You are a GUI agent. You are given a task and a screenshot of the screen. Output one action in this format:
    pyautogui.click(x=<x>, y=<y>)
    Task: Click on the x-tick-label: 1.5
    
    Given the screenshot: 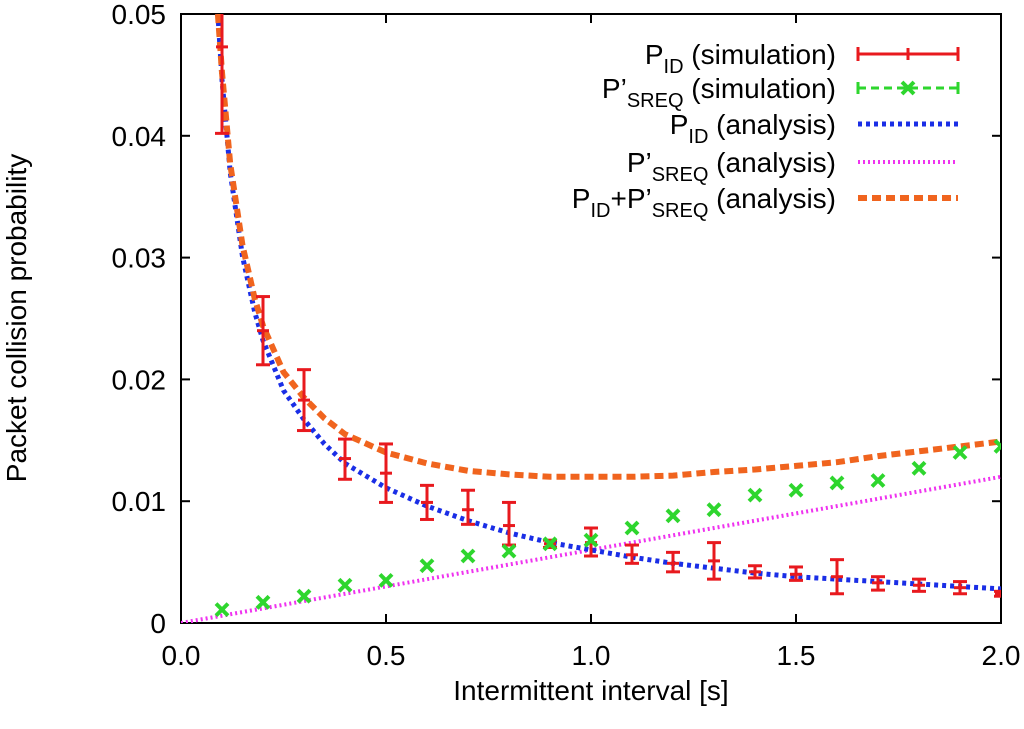 What is the action you would take?
    pyautogui.click(x=796, y=655)
    